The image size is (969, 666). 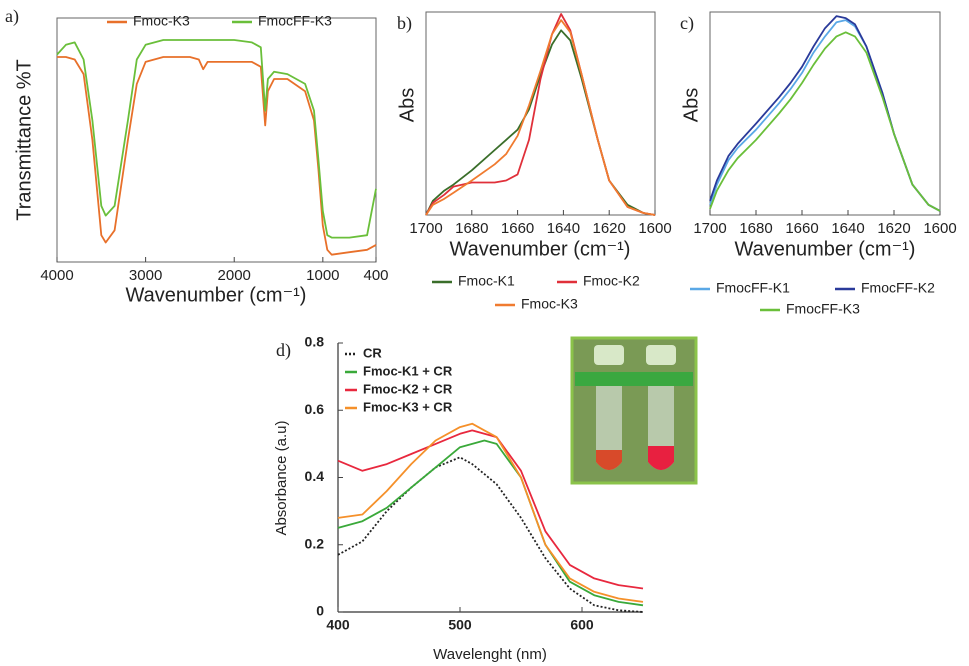 I want to click on legend-label: Fmoc-K1, so click(x=486, y=281).